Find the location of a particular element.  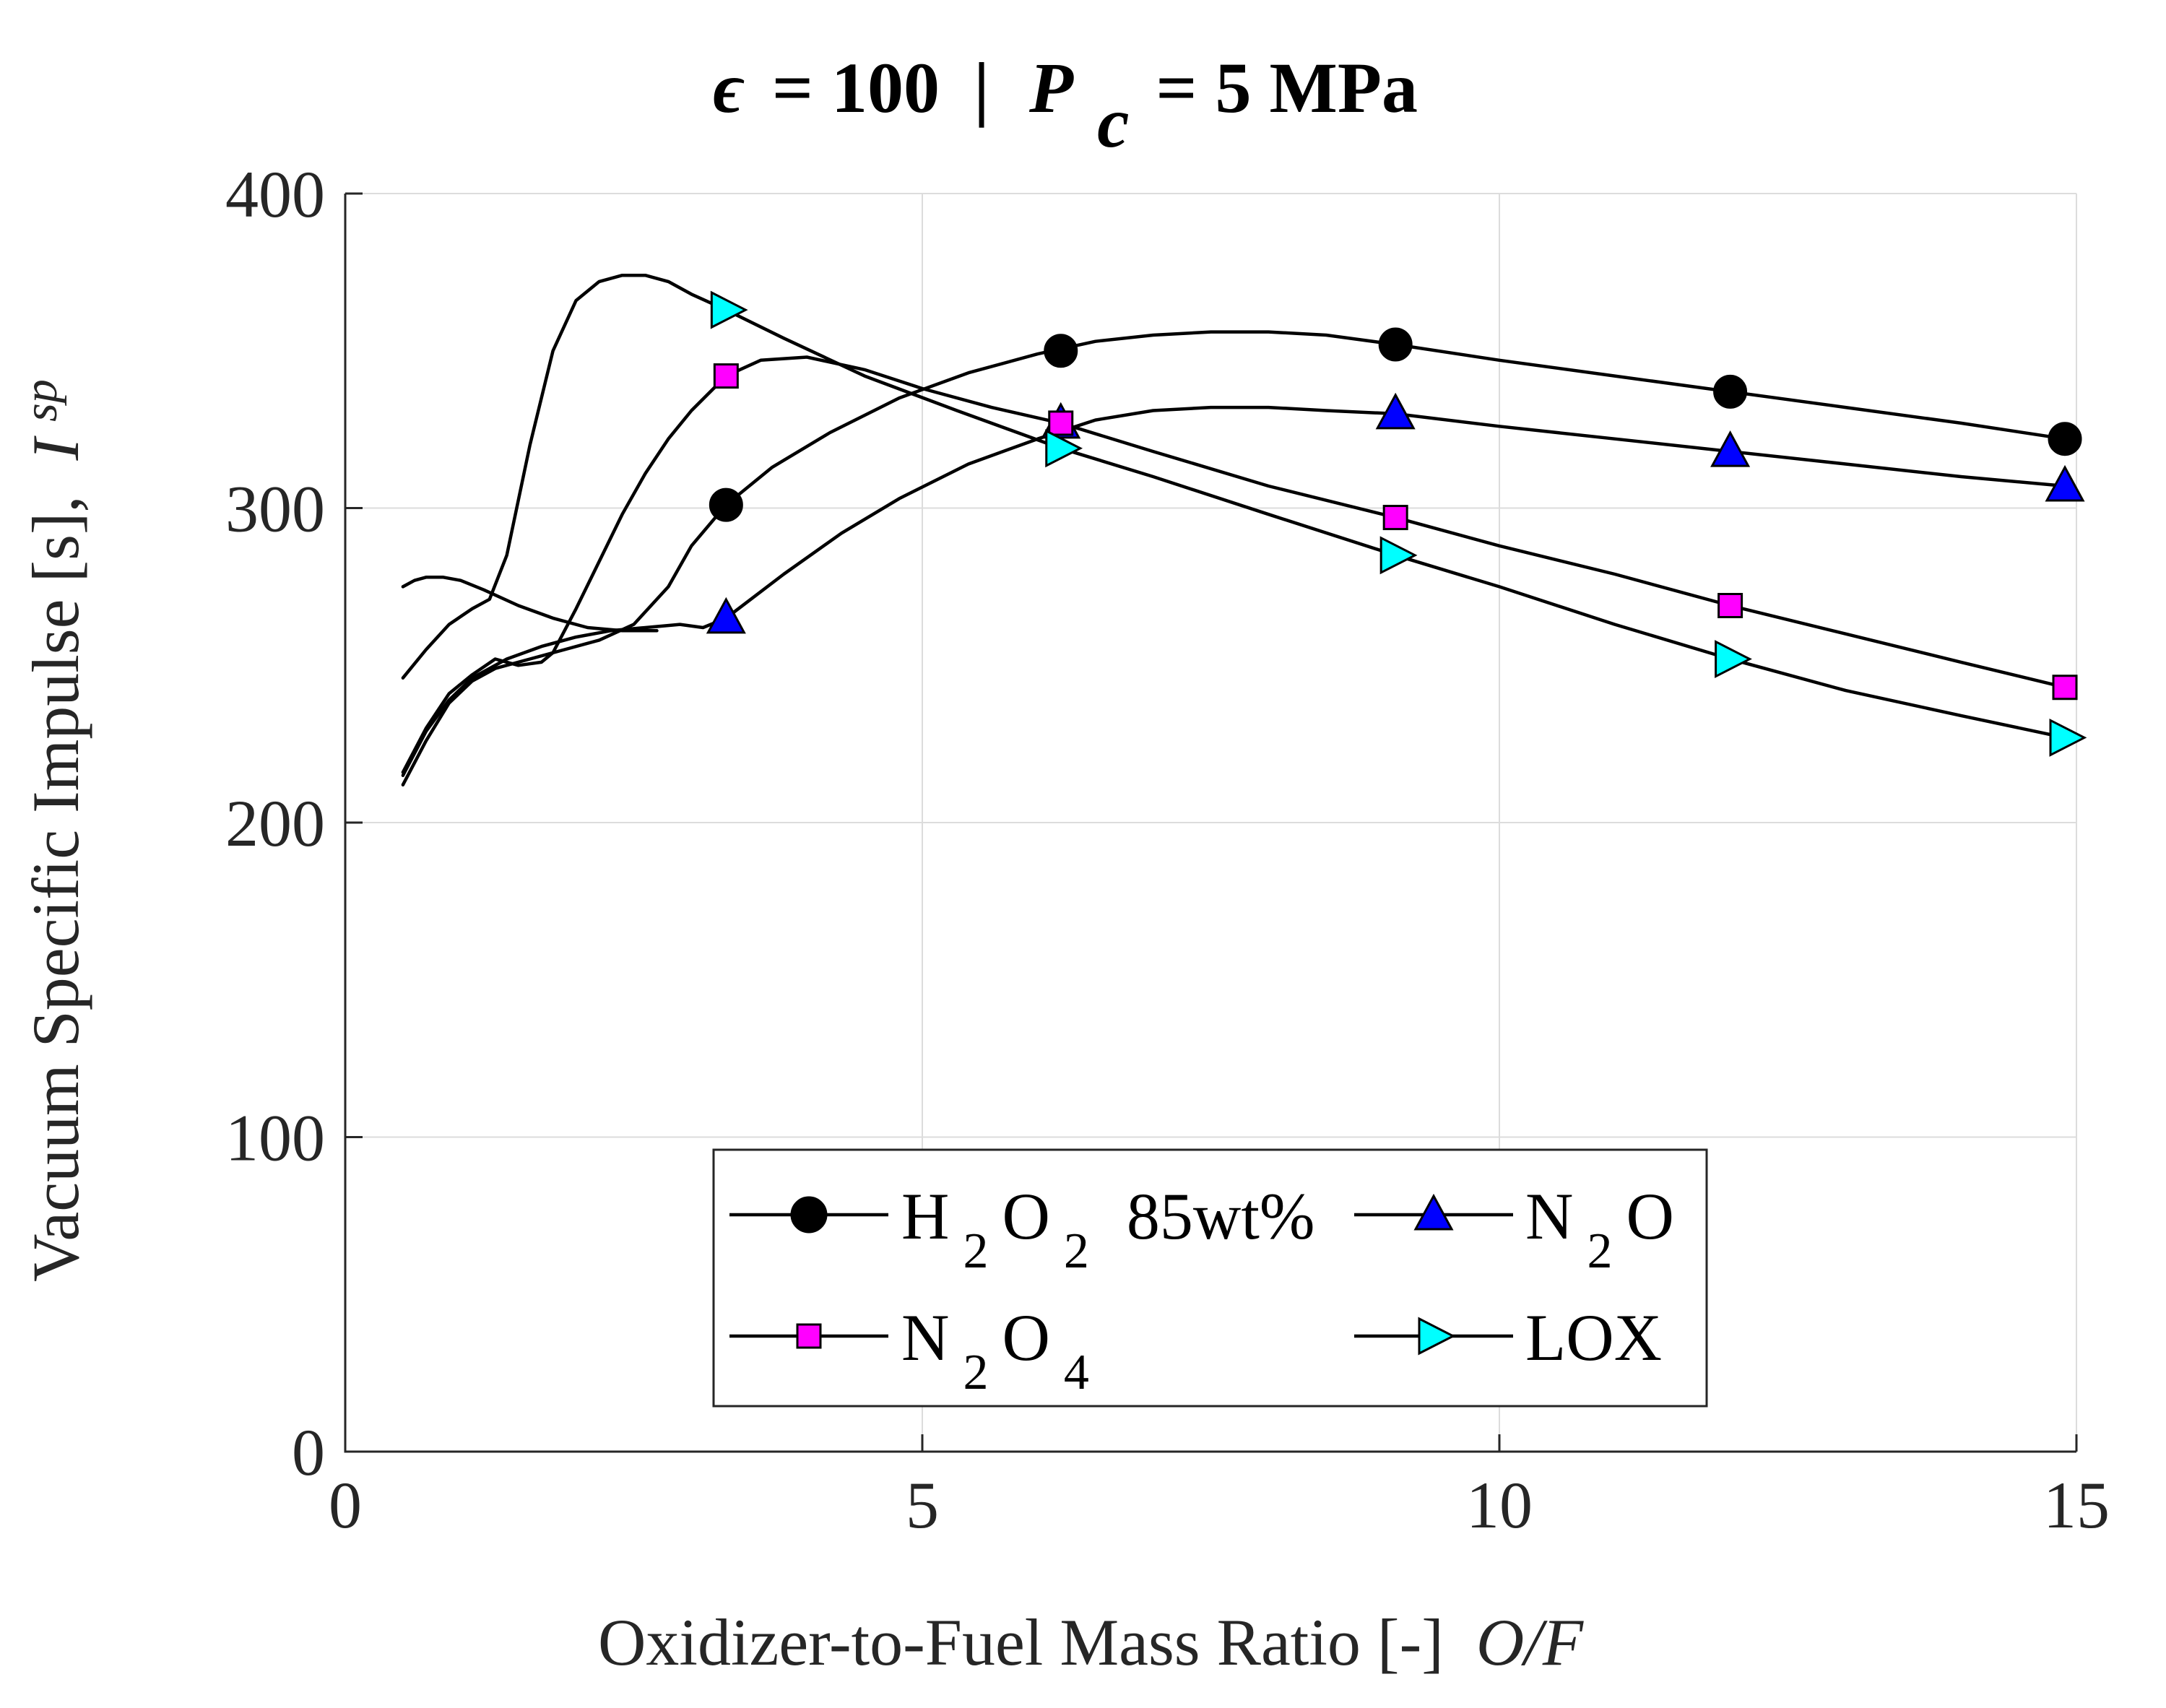

legend-label-n2o: N 2 O is located at coordinates (1600, 1230).